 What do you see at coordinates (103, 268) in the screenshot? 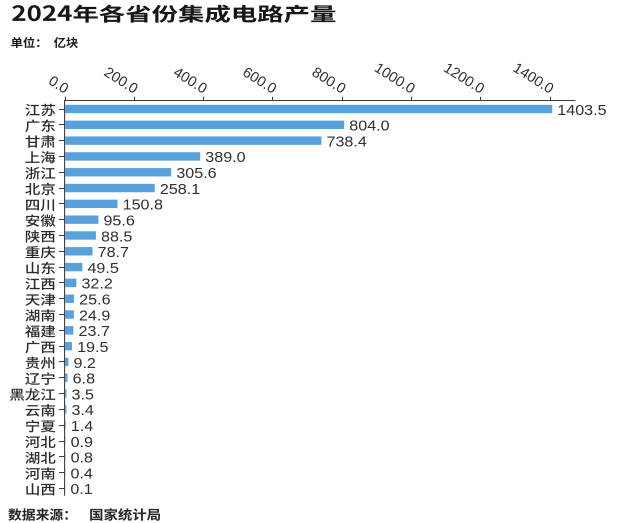
I see `svg-text: 49.5` at bounding box center [103, 268].